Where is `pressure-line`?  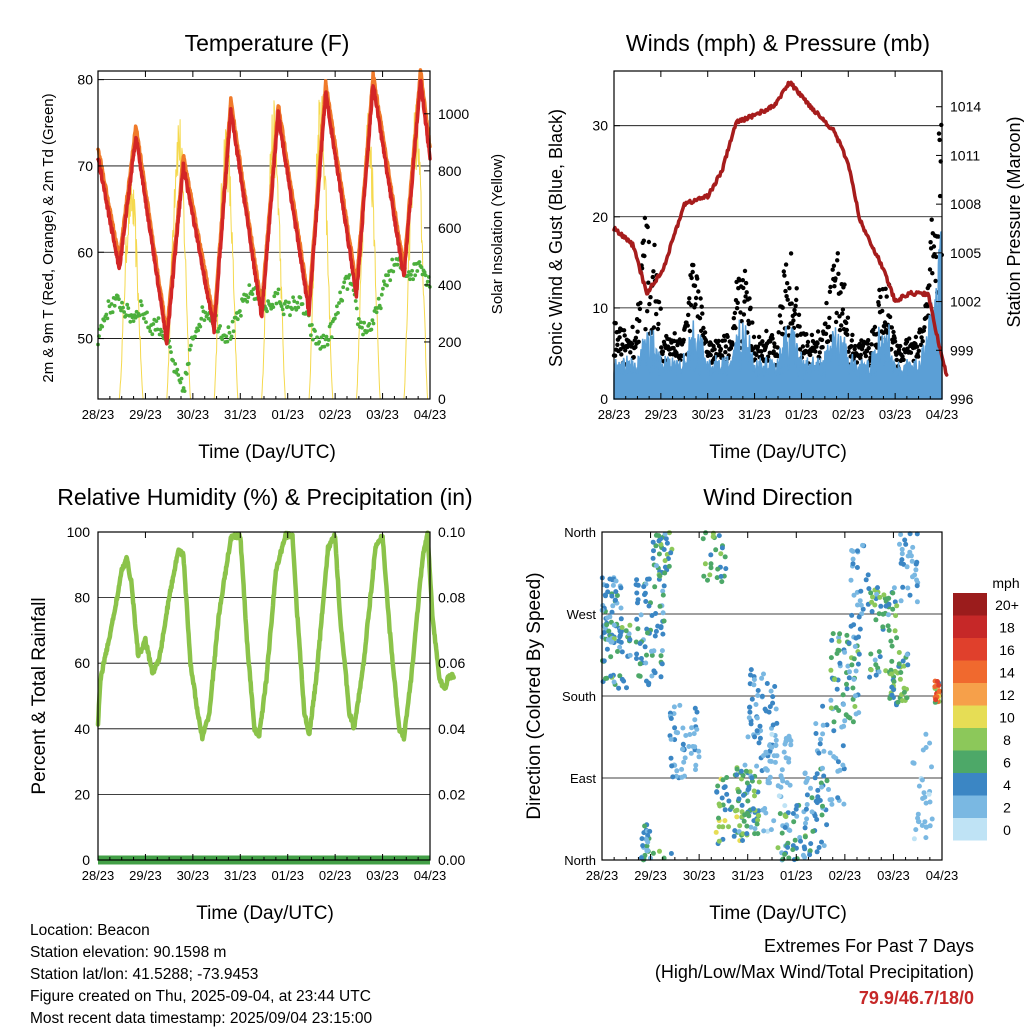
pressure-line is located at coordinates (780, 228).